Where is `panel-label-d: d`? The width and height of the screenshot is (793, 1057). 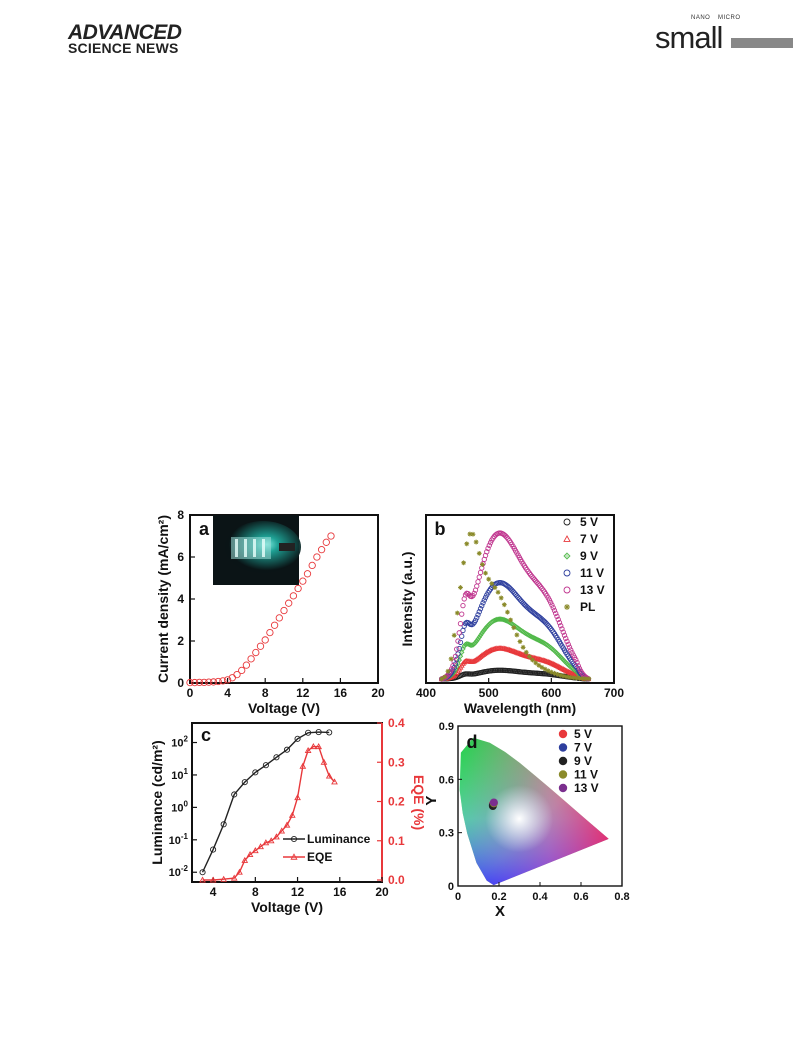 panel-label-d: d is located at coordinates (472, 742).